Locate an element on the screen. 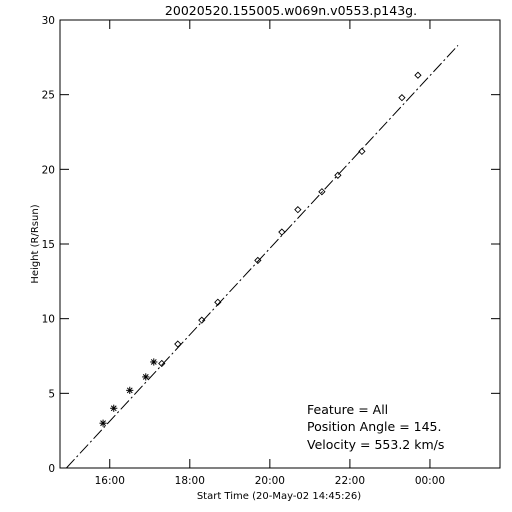  x-tick-label: 20:00 is located at coordinates (270, 481).